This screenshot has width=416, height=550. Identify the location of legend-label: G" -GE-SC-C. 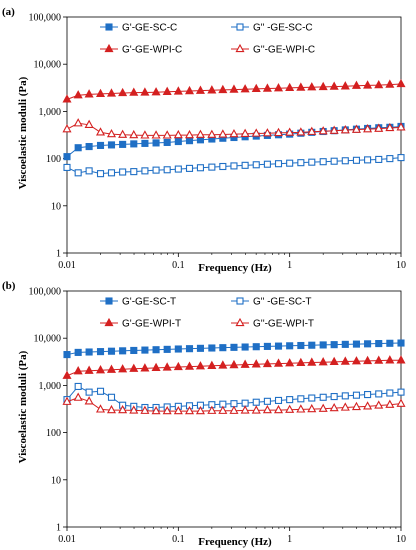
(283, 28).